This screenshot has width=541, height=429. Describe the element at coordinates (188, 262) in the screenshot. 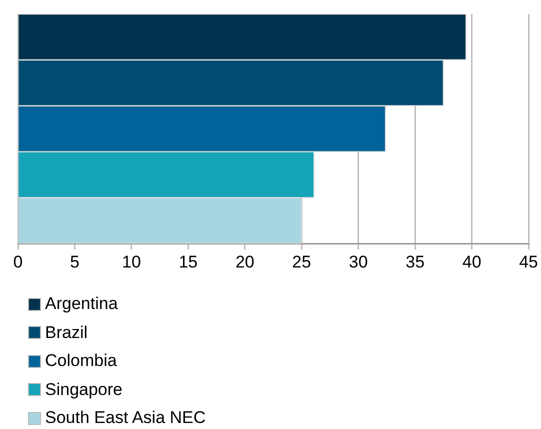

I see `x-tick-label: 15` at that location.